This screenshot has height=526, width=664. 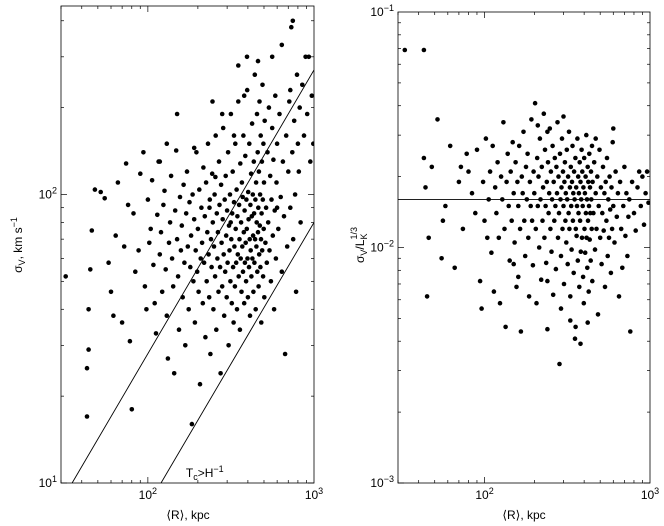 I want to click on right-x-tick-label: 103, so click(x=650, y=494).